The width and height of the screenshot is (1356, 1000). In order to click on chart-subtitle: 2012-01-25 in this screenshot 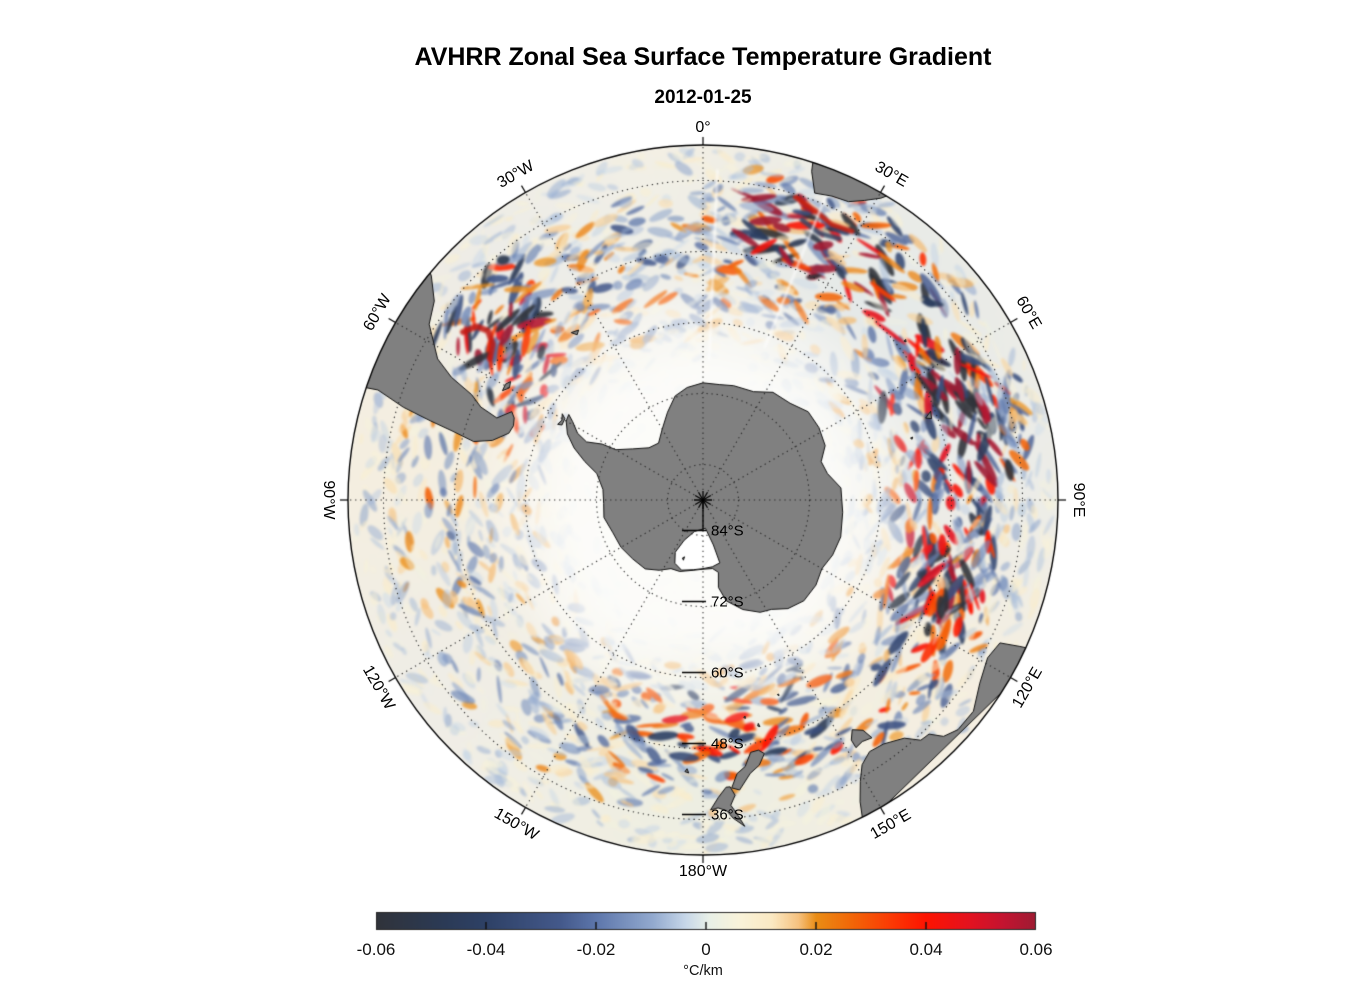, I will do `click(703, 97)`.